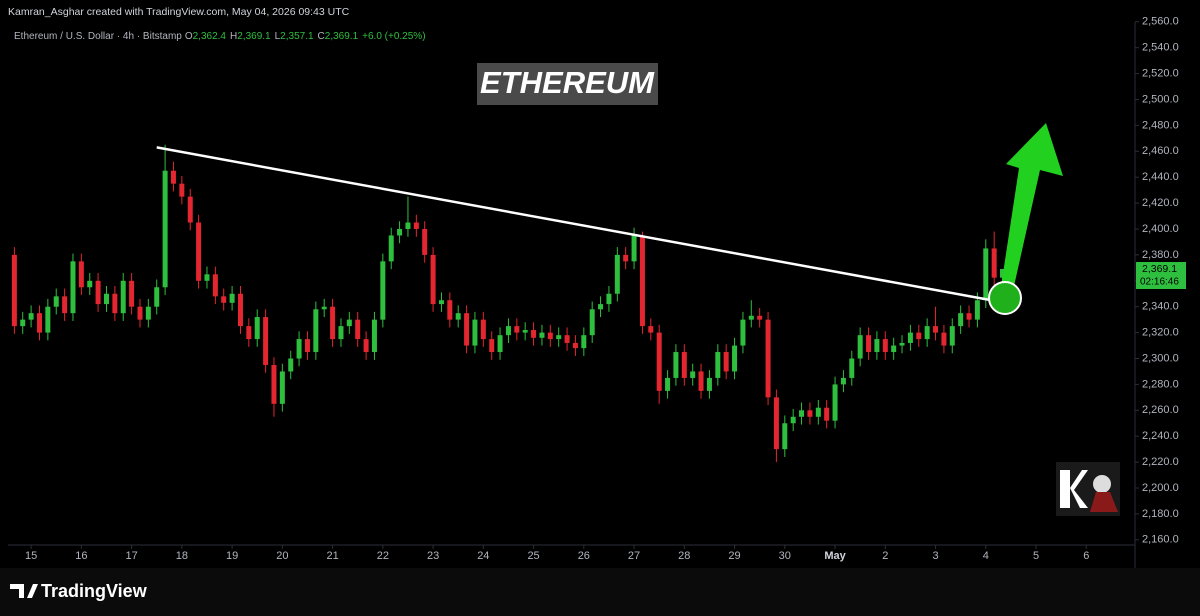 The width and height of the screenshot is (1200, 616). Describe the element at coordinates (1160, 410) in the screenshot. I see `y-tick-label: 2,260.0` at that location.